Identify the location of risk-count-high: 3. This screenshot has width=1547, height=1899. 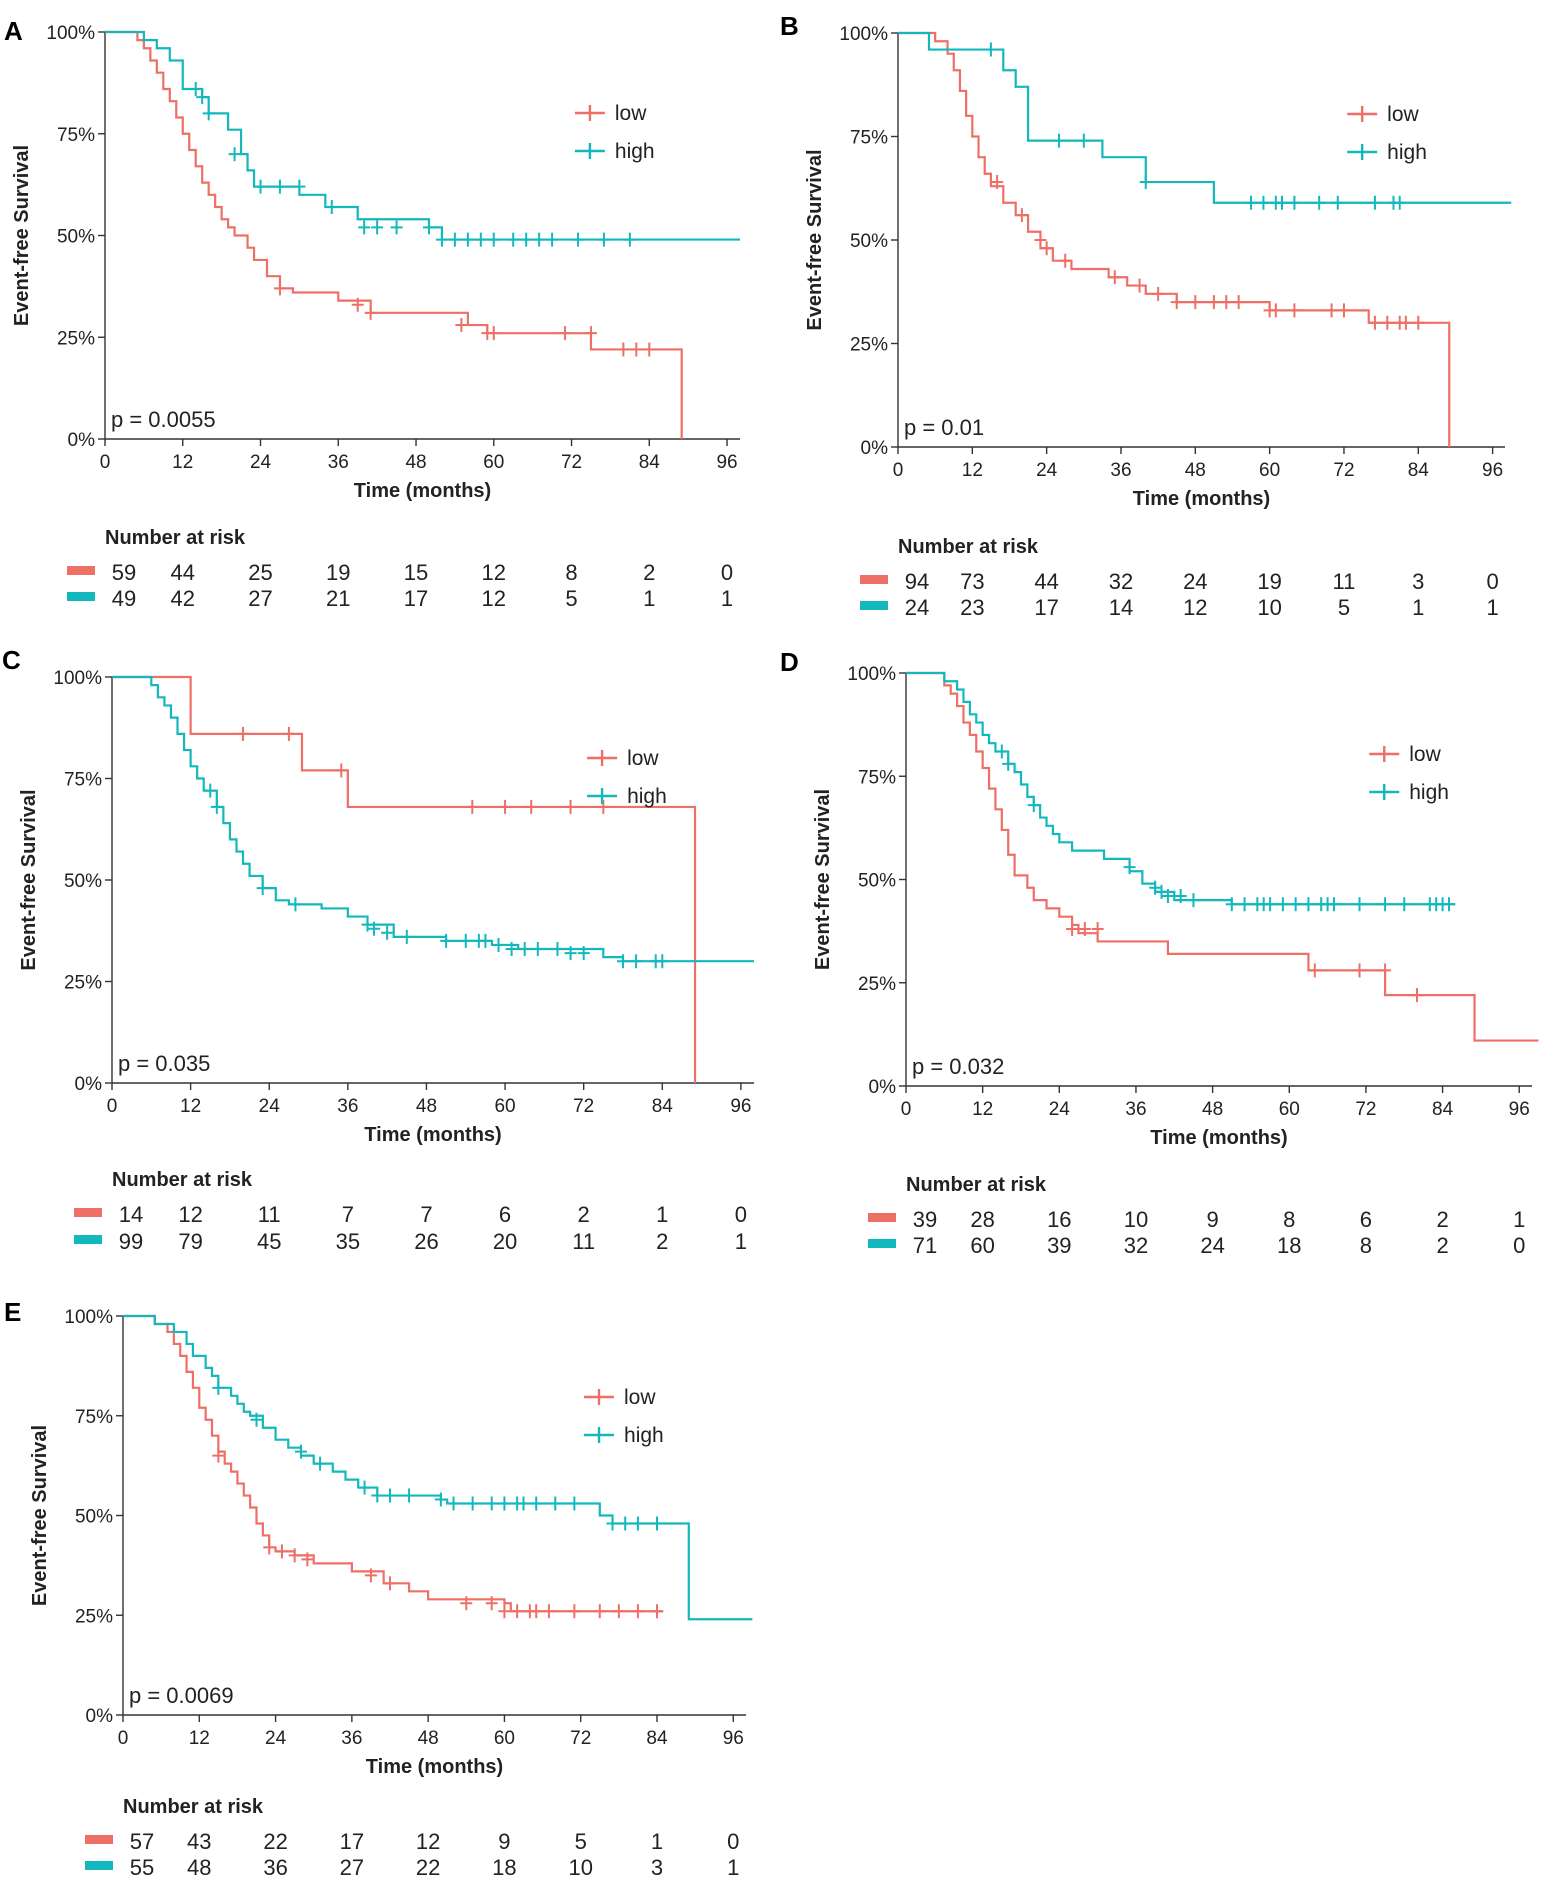
(657, 1867).